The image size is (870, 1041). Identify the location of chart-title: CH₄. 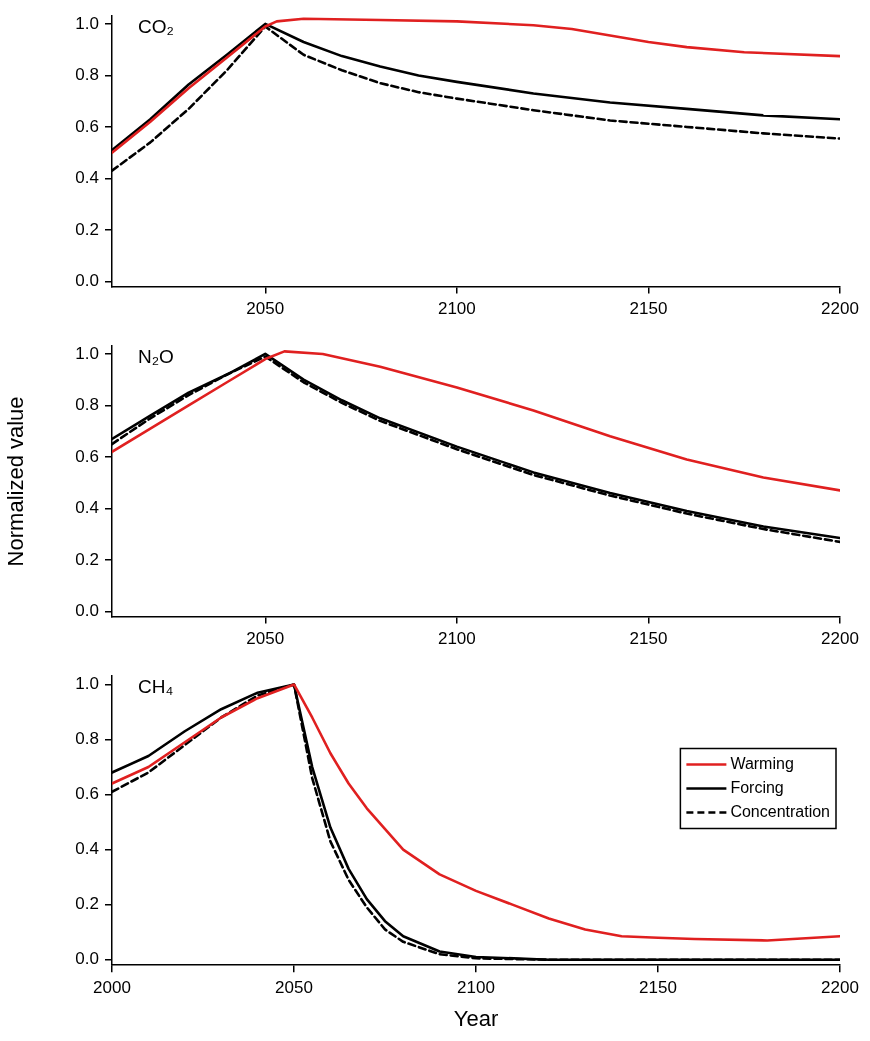
(156, 686).